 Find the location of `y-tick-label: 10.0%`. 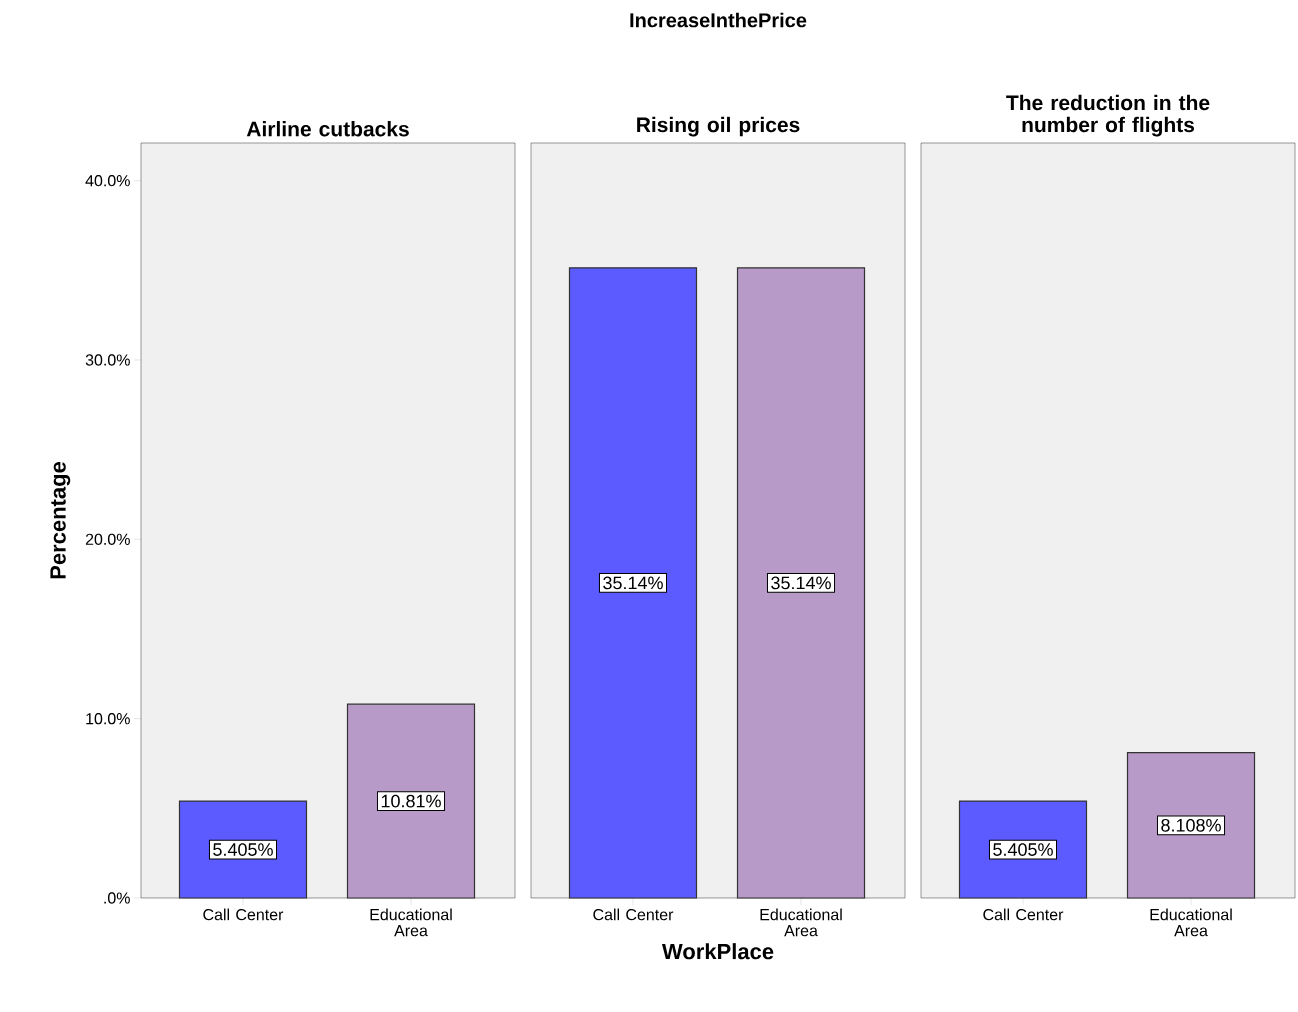

y-tick-label: 10.0% is located at coordinates (108, 719).